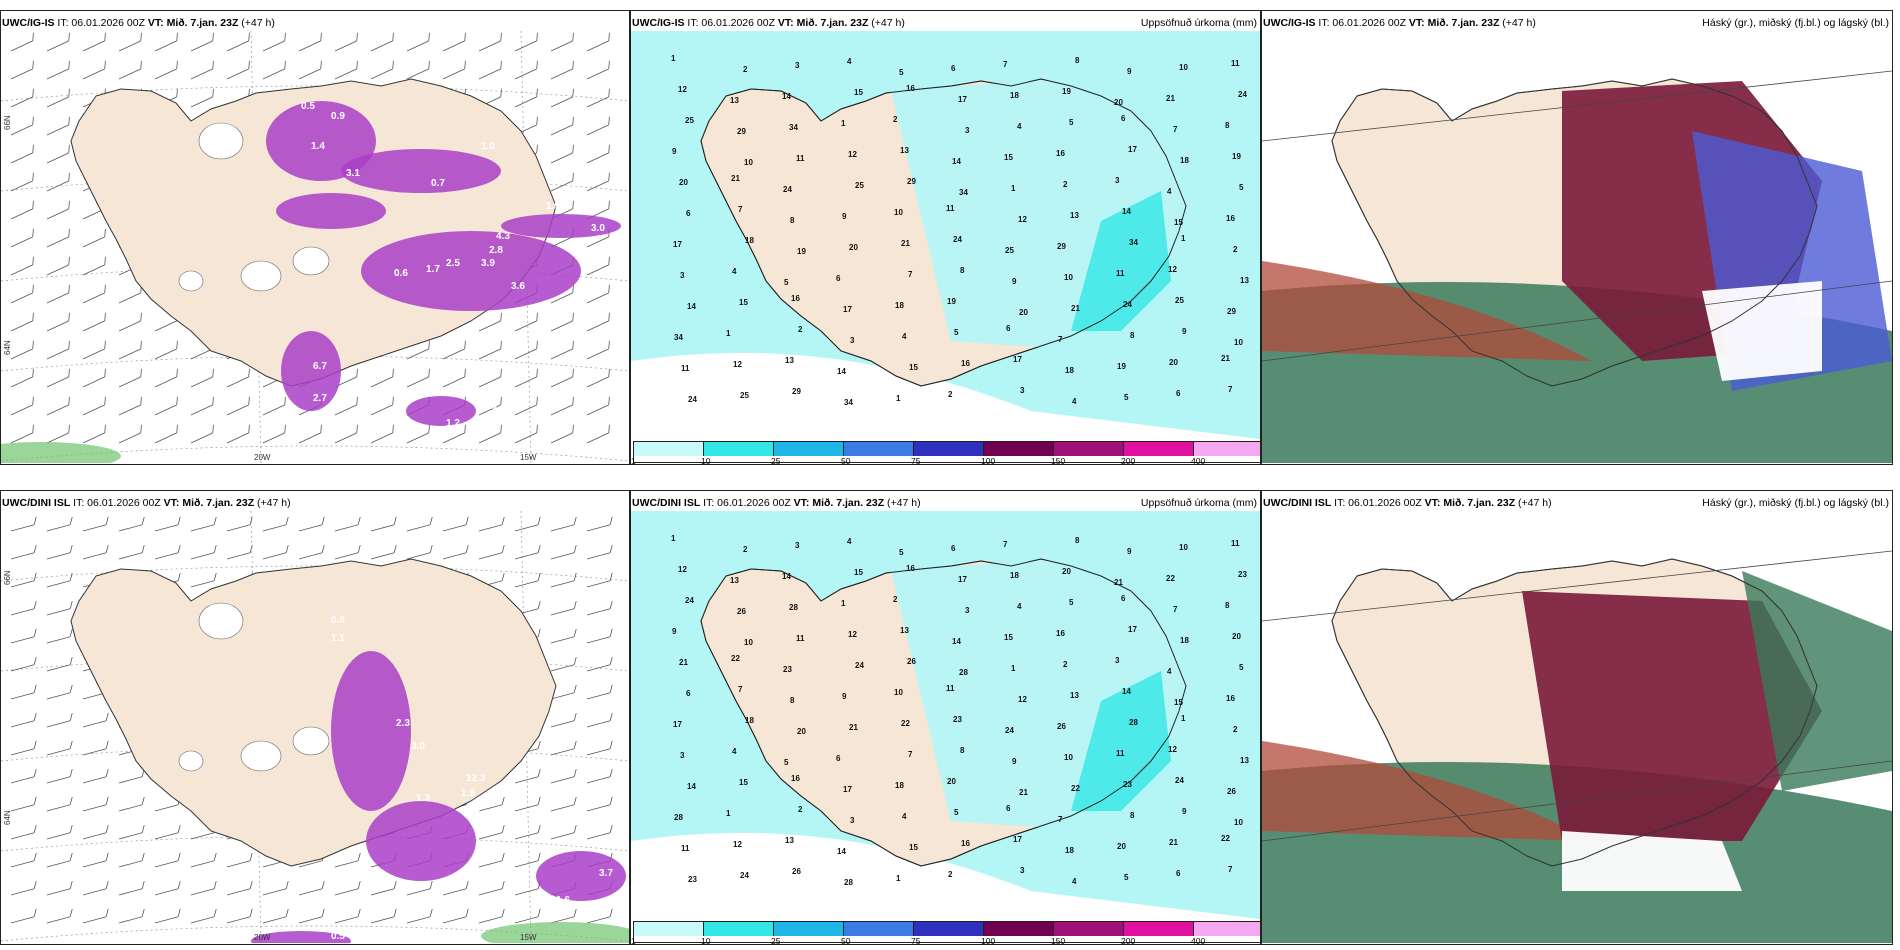  Describe the element at coordinates (848, 882) in the screenshot. I see `precipitation-label: 28` at that location.